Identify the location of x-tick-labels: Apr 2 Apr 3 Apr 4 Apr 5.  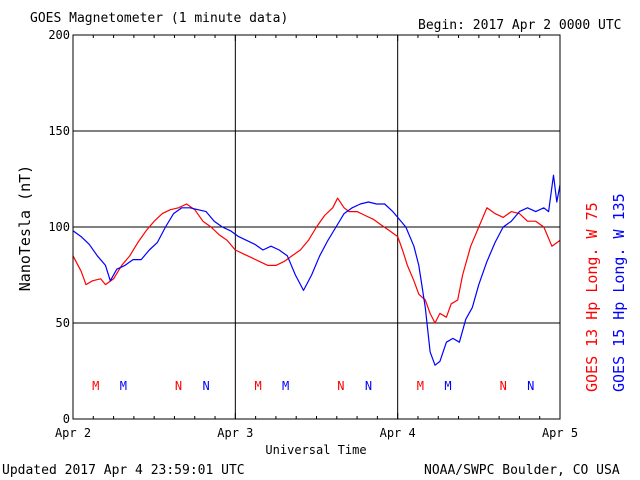
(316, 433).